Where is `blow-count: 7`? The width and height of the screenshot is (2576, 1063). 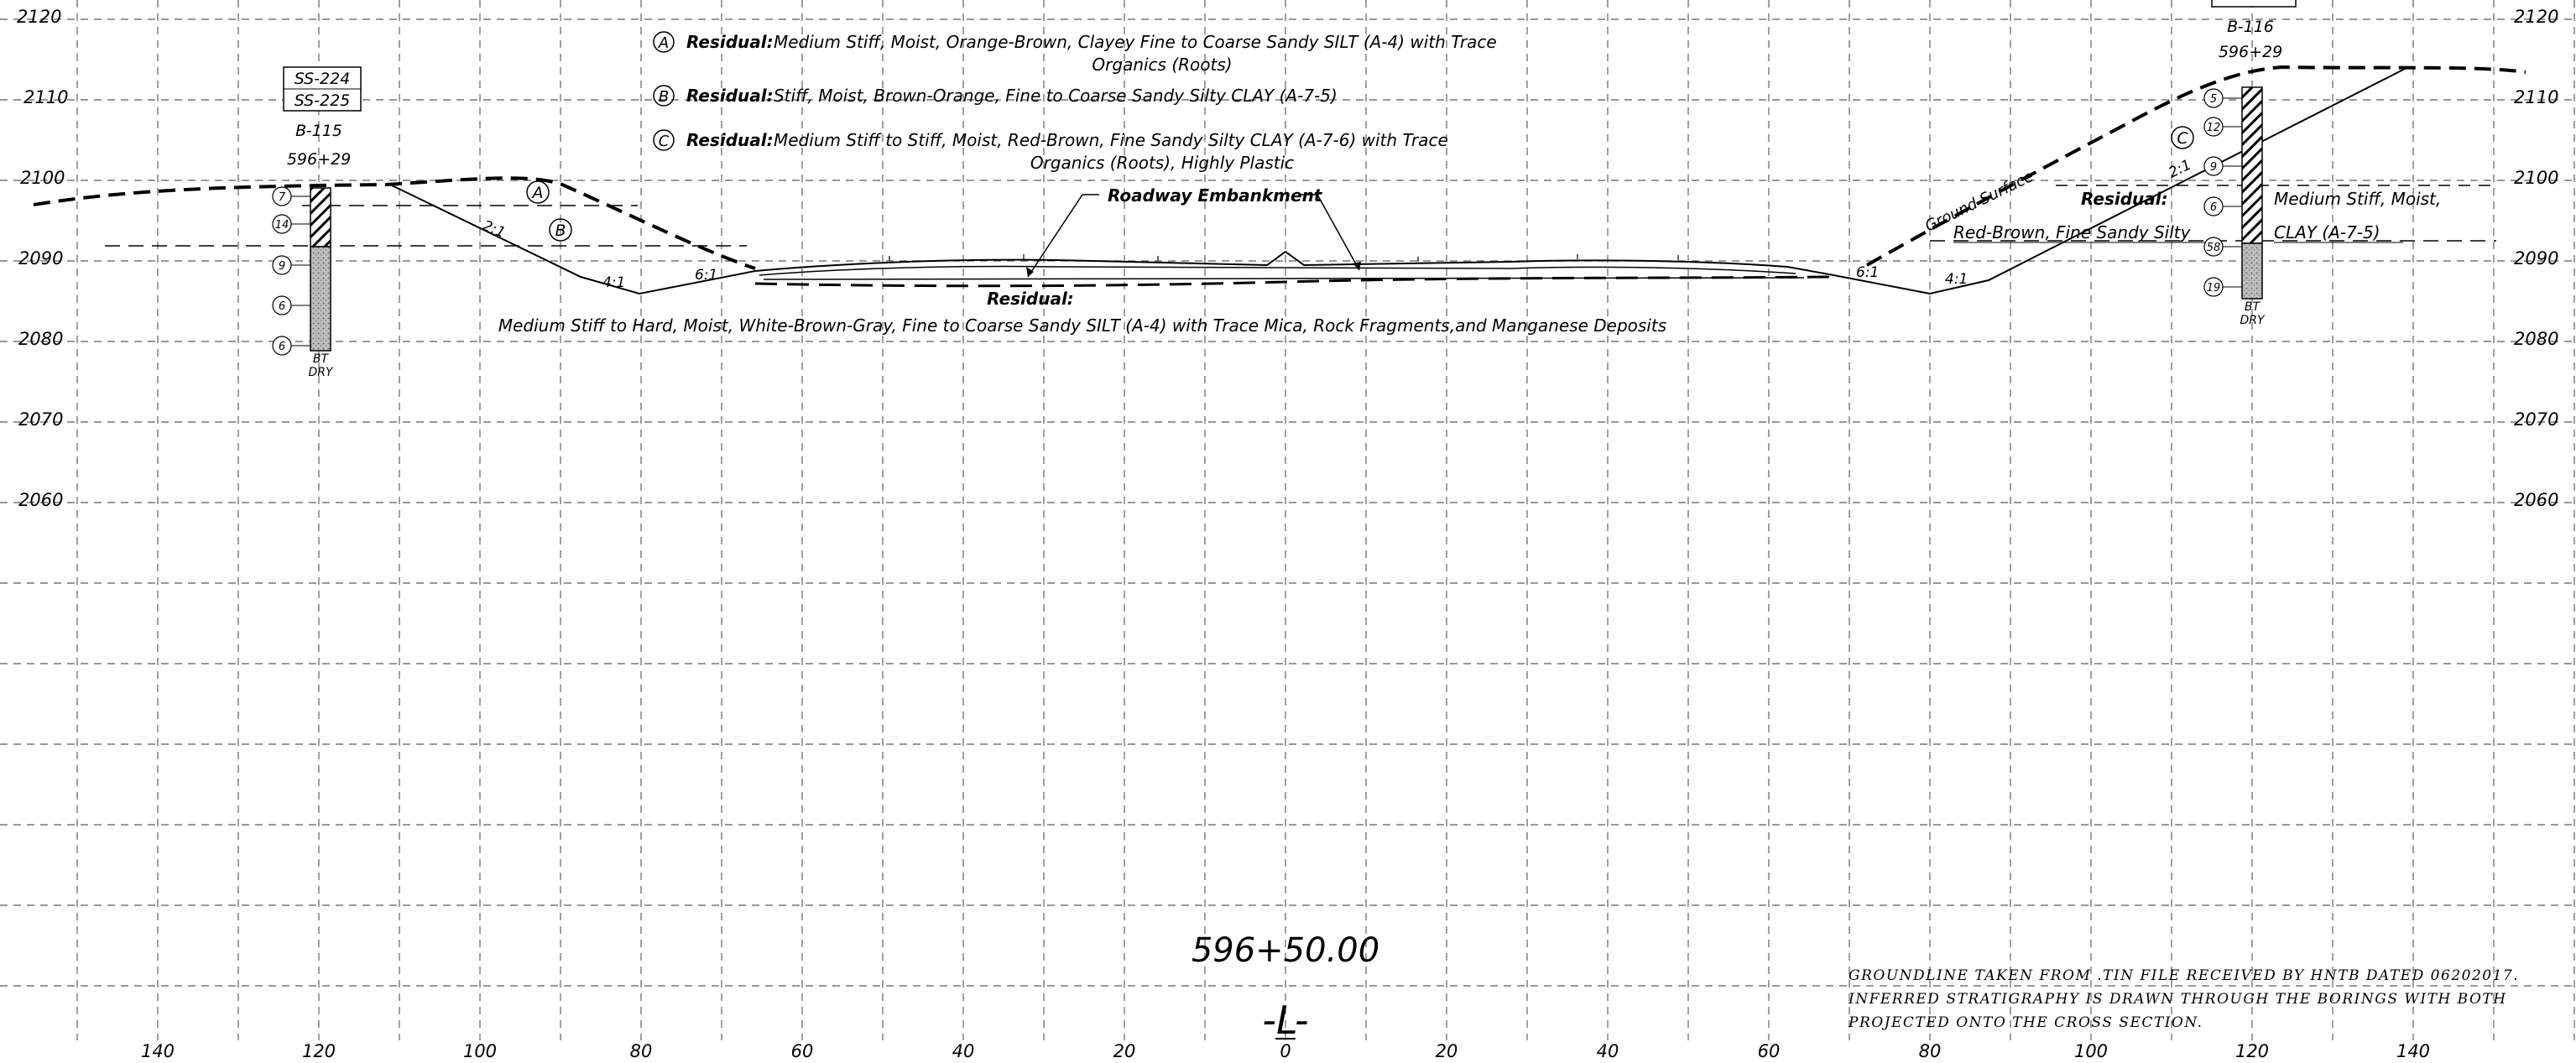 blow-count: 7 is located at coordinates (282, 198).